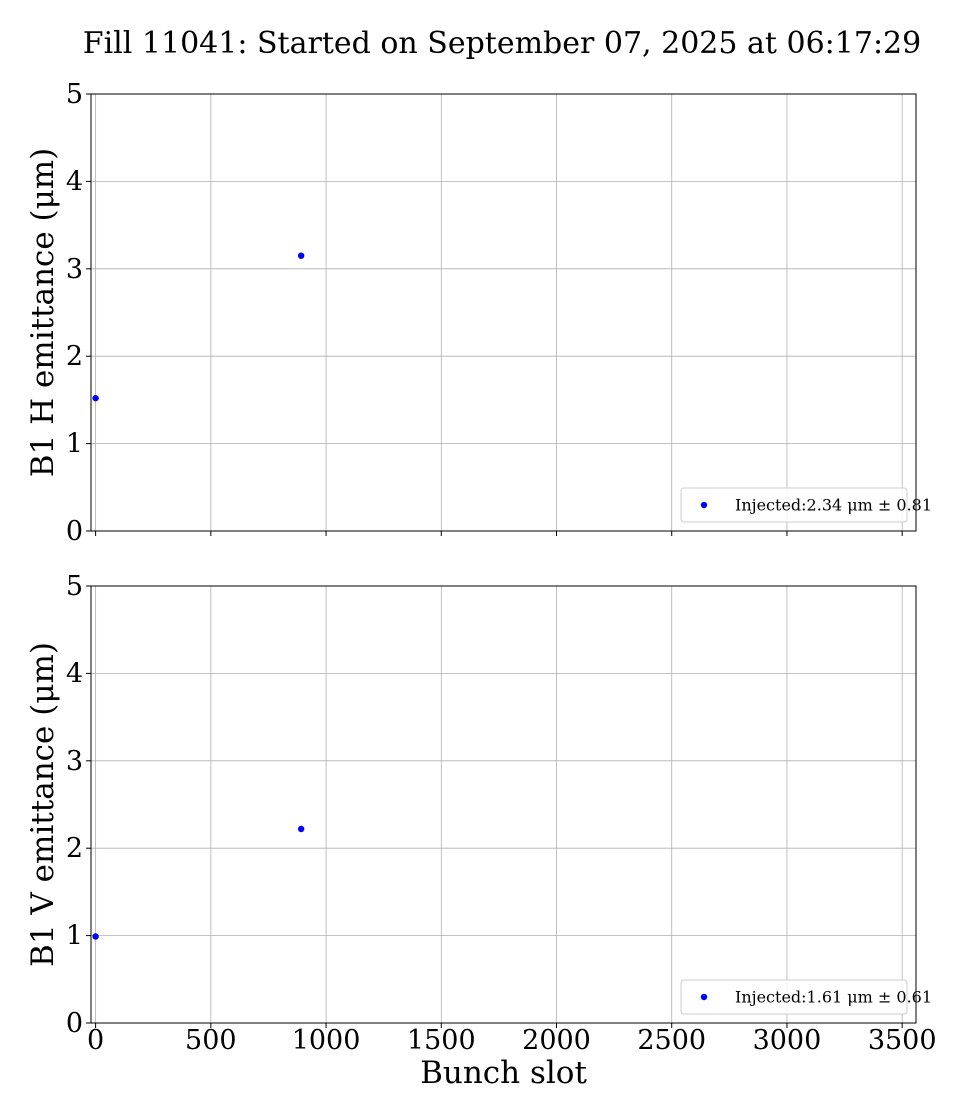  Describe the element at coordinates (833, 997) in the screenshot. I see `legend-entry: Injected:1.61 μm ± 0.61` at that location.